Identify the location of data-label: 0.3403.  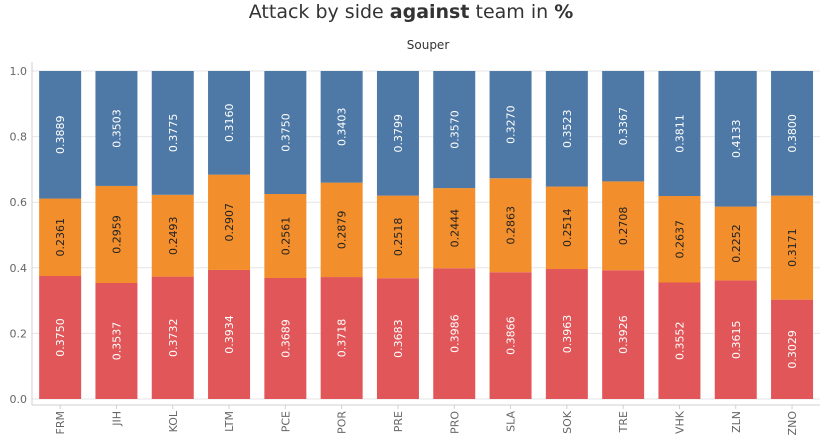
(342, 127).